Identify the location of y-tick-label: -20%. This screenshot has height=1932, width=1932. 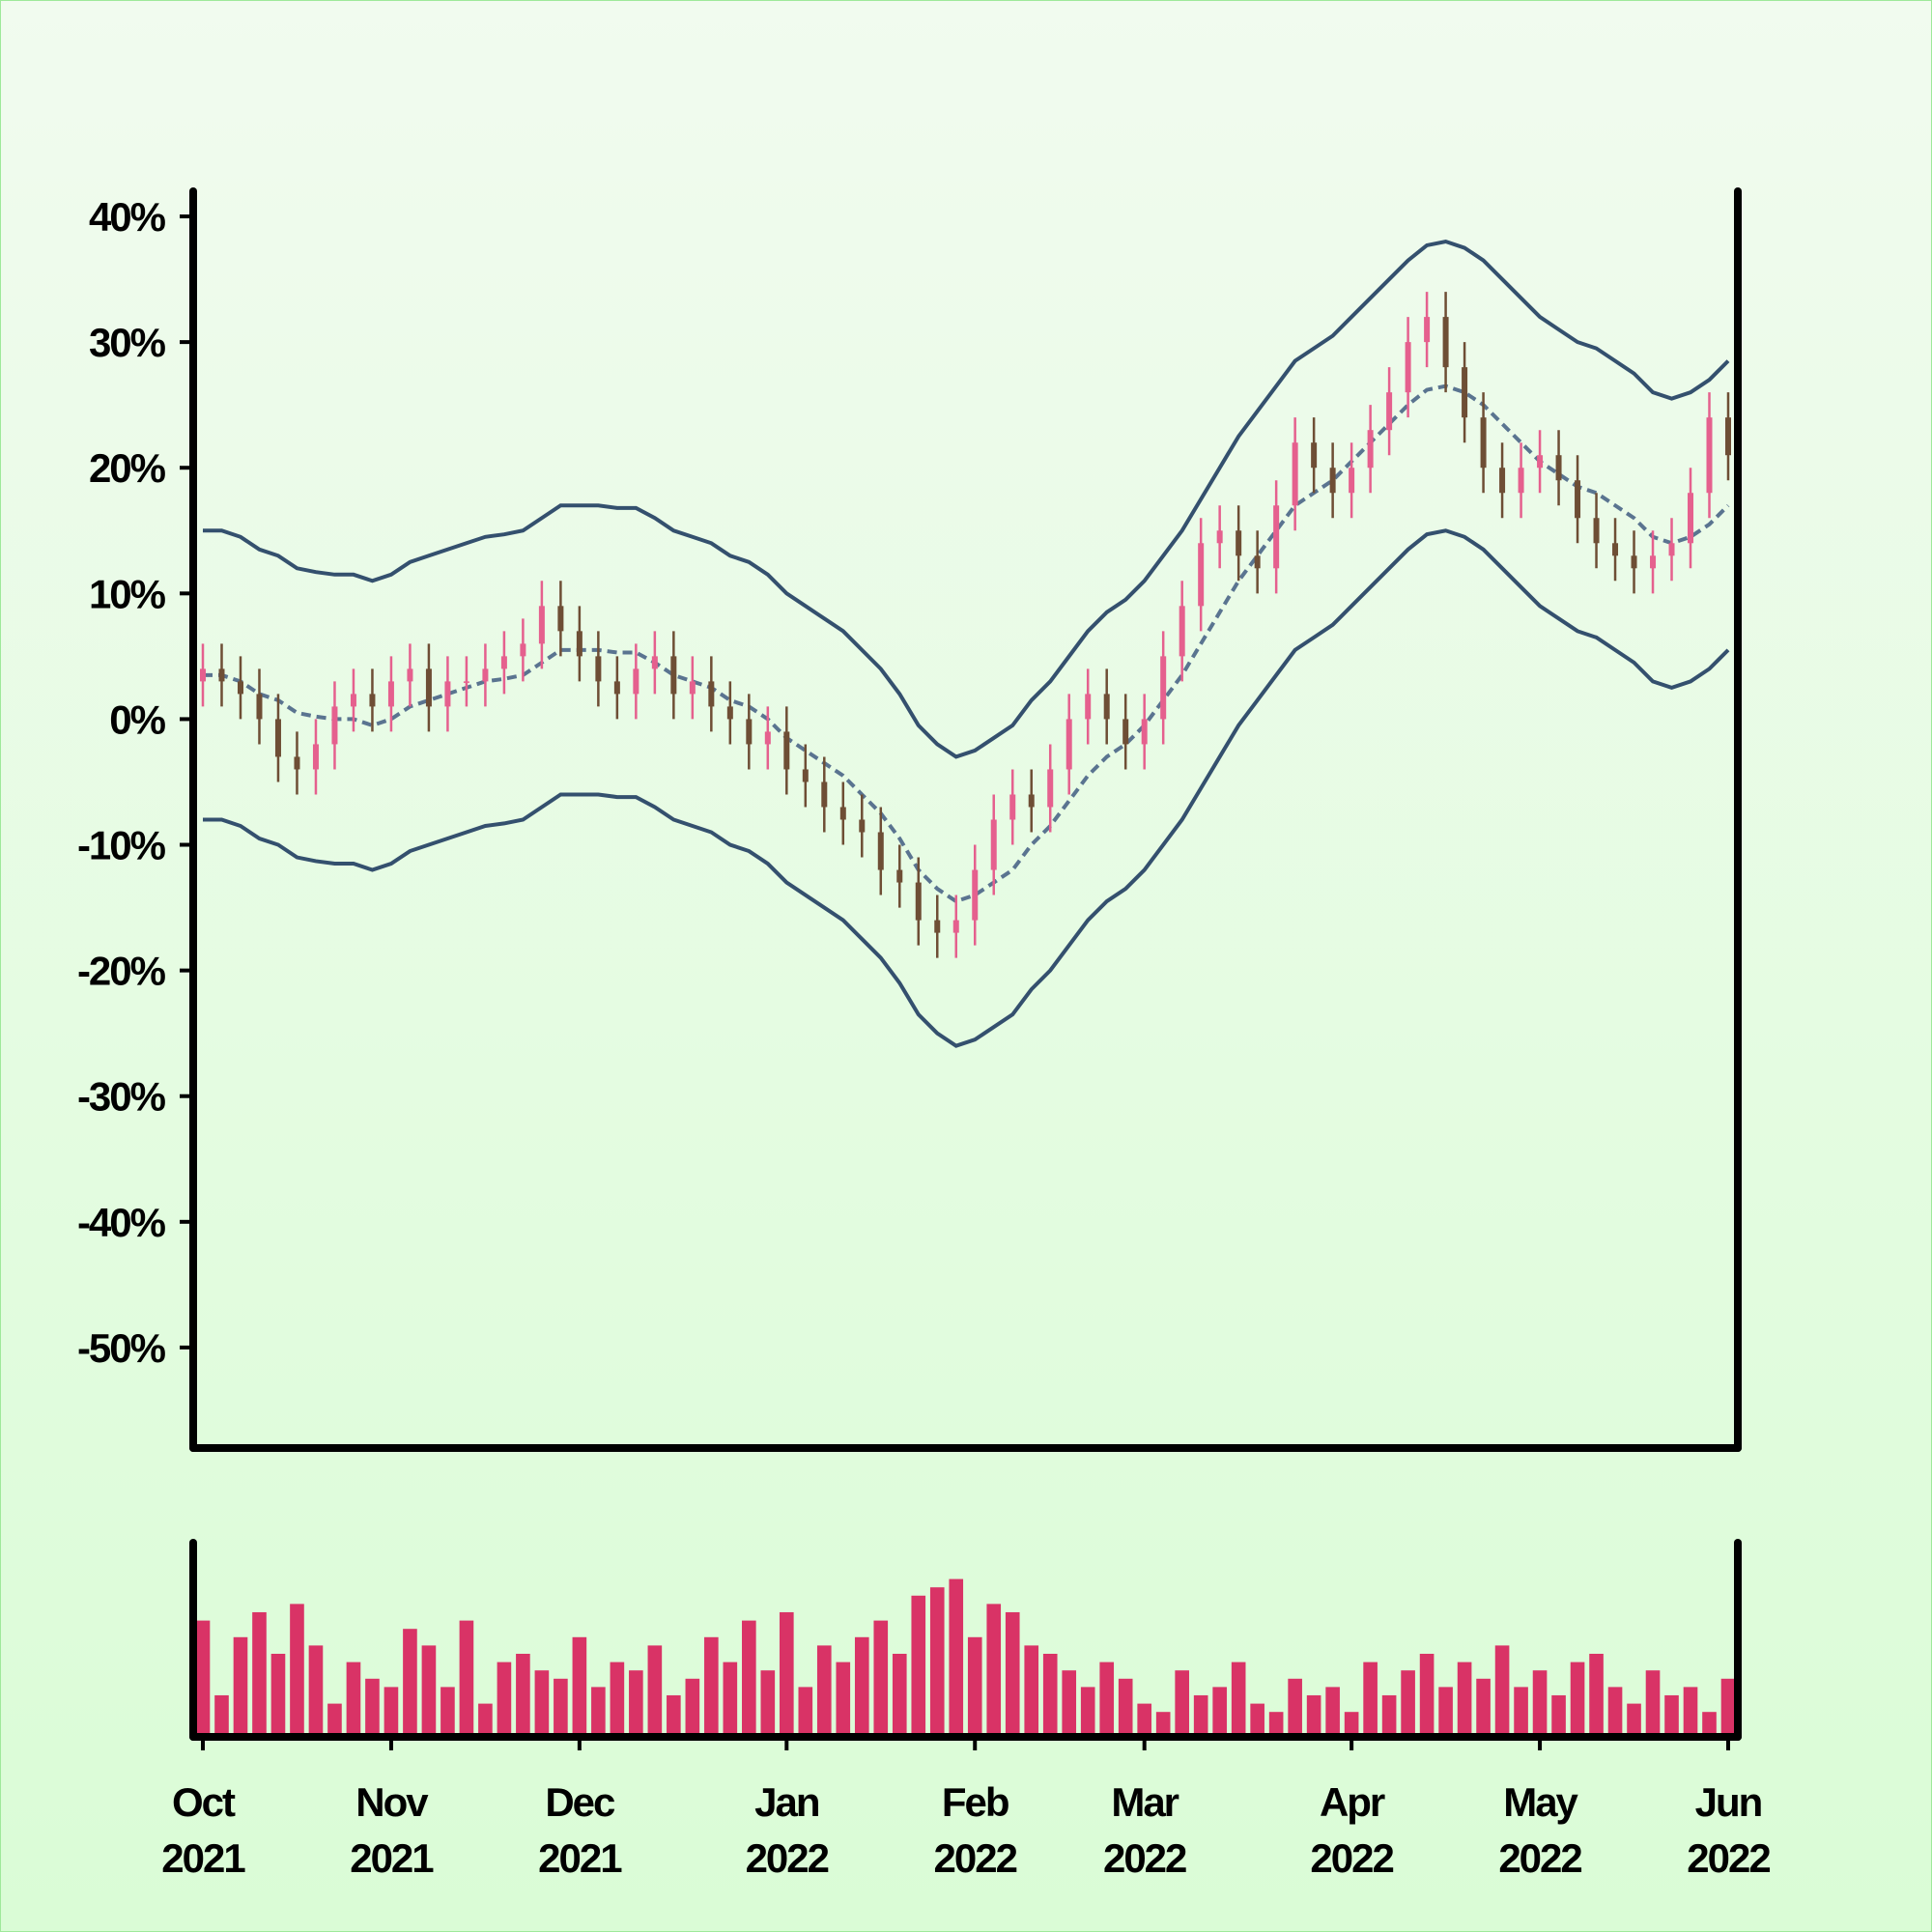
(121, 971).